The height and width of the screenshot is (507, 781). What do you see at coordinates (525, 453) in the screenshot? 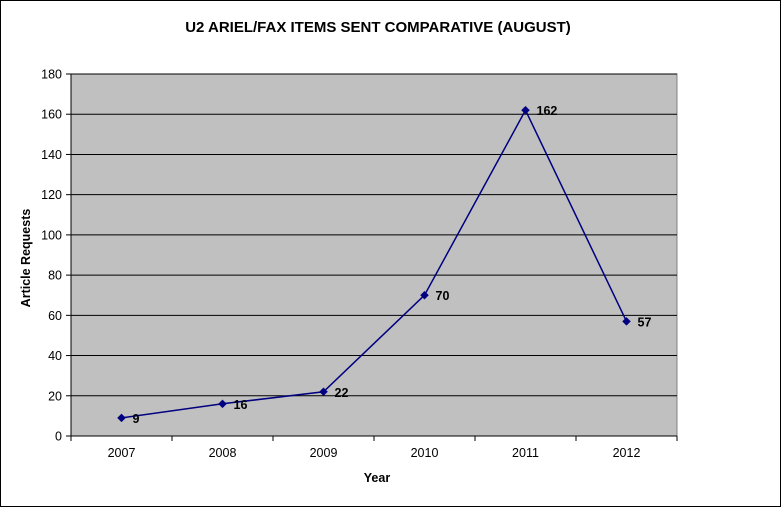
I see `x-tick-label-2011: 2011` at bounding box center [525, 453].